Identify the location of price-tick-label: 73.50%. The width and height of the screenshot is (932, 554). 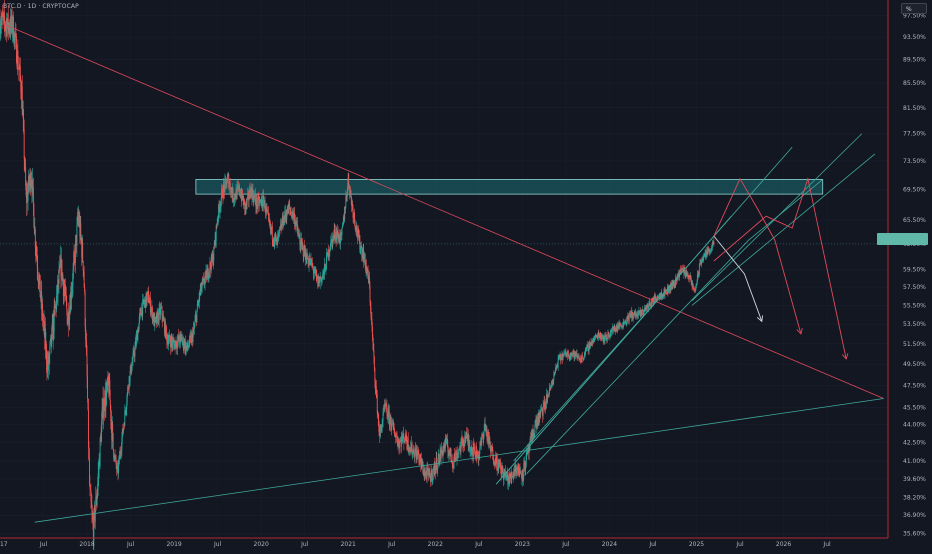
(914, 161).